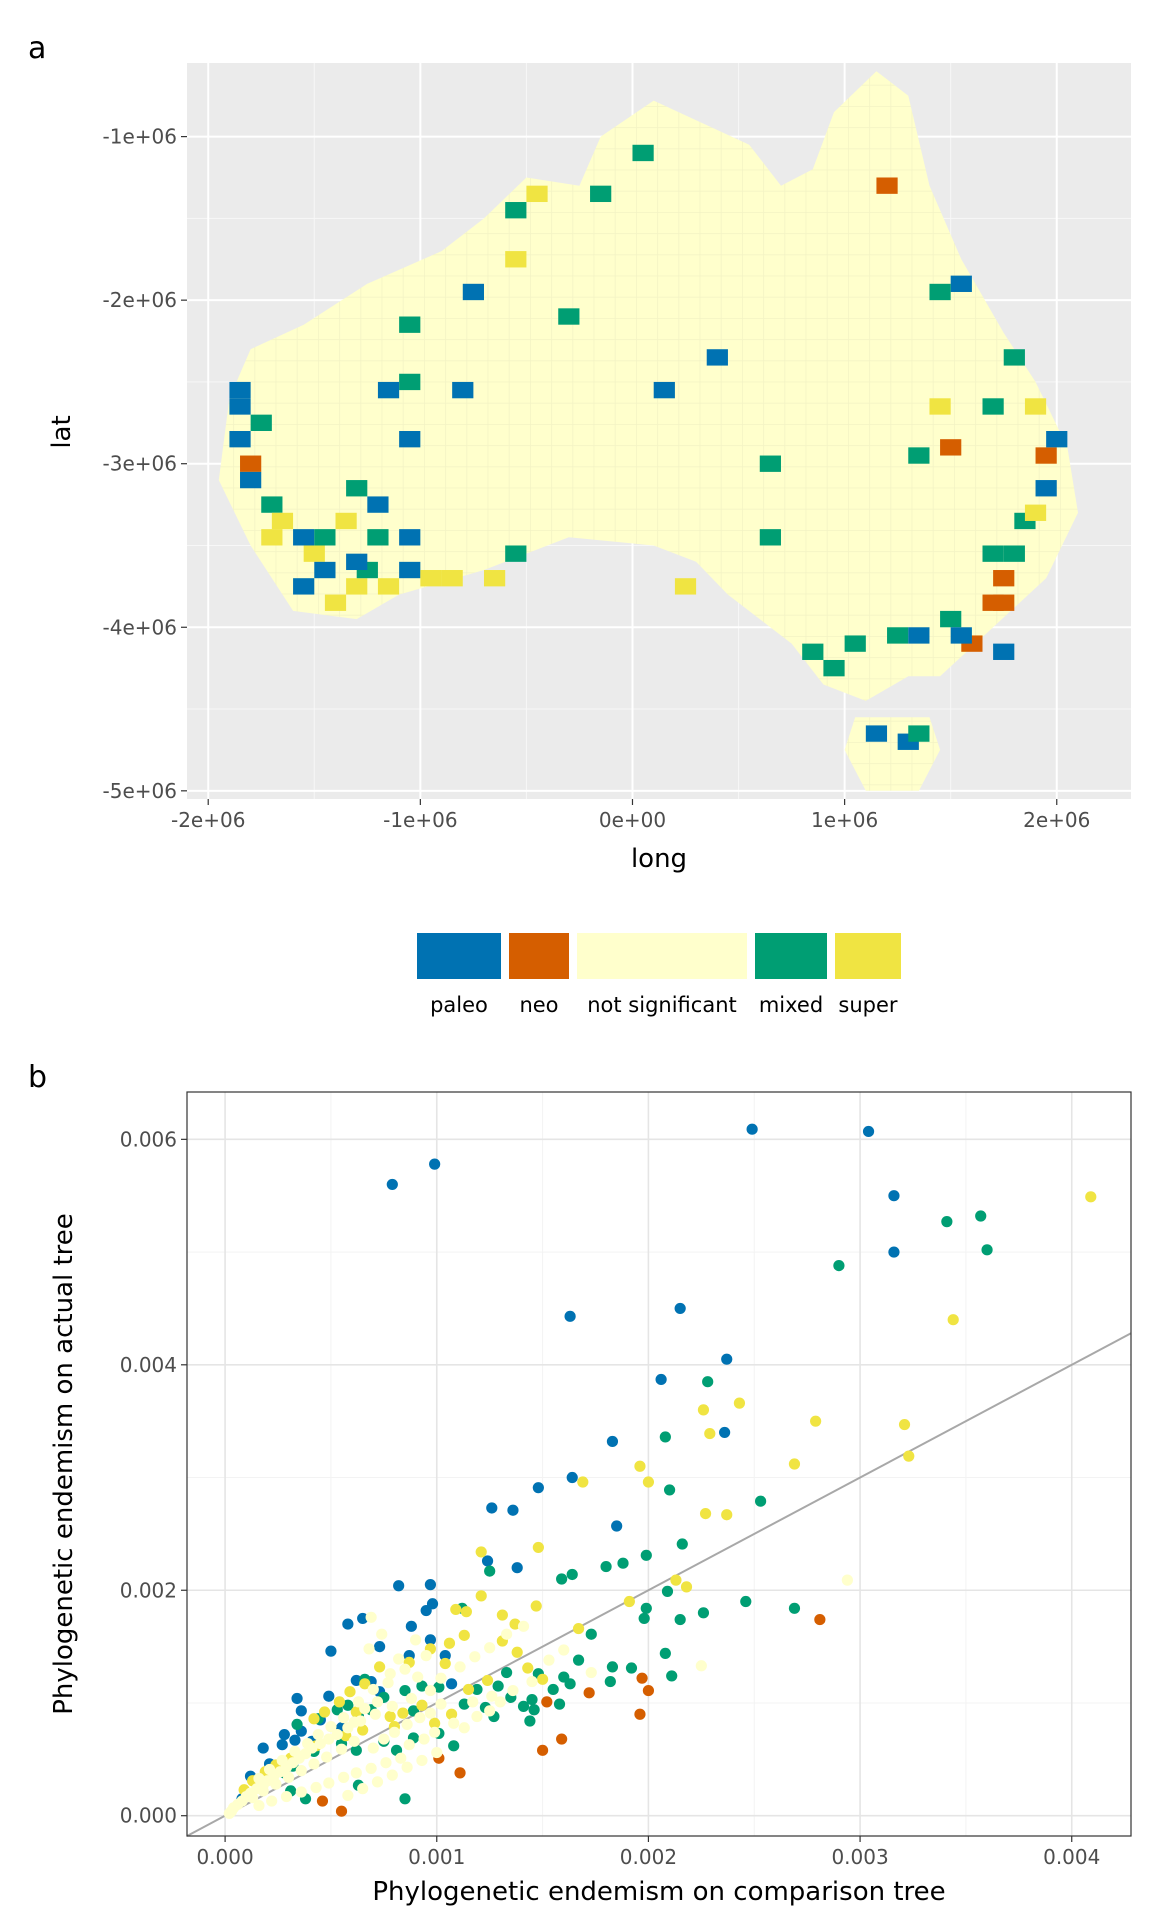  Describe the element at coordinates (62, 431) in the screenshot. I see `map-ylabel: lat` at that location.